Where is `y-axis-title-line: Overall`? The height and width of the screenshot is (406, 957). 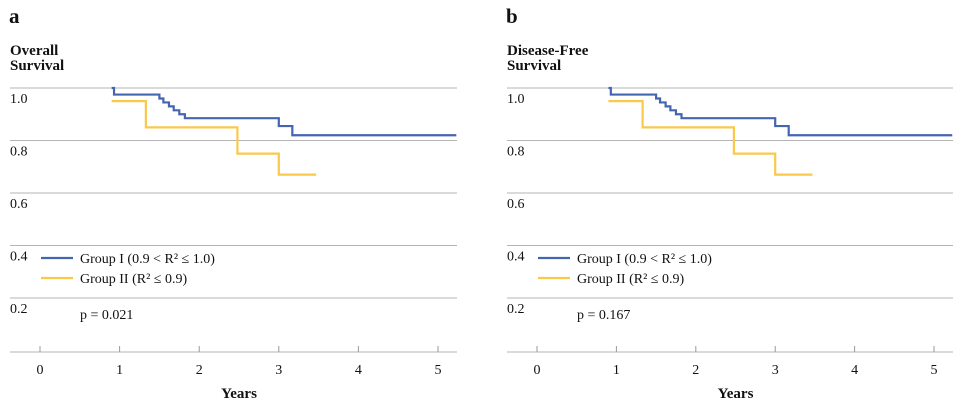
y-axis-title-line: Overall is located at coordinates (34, 51).